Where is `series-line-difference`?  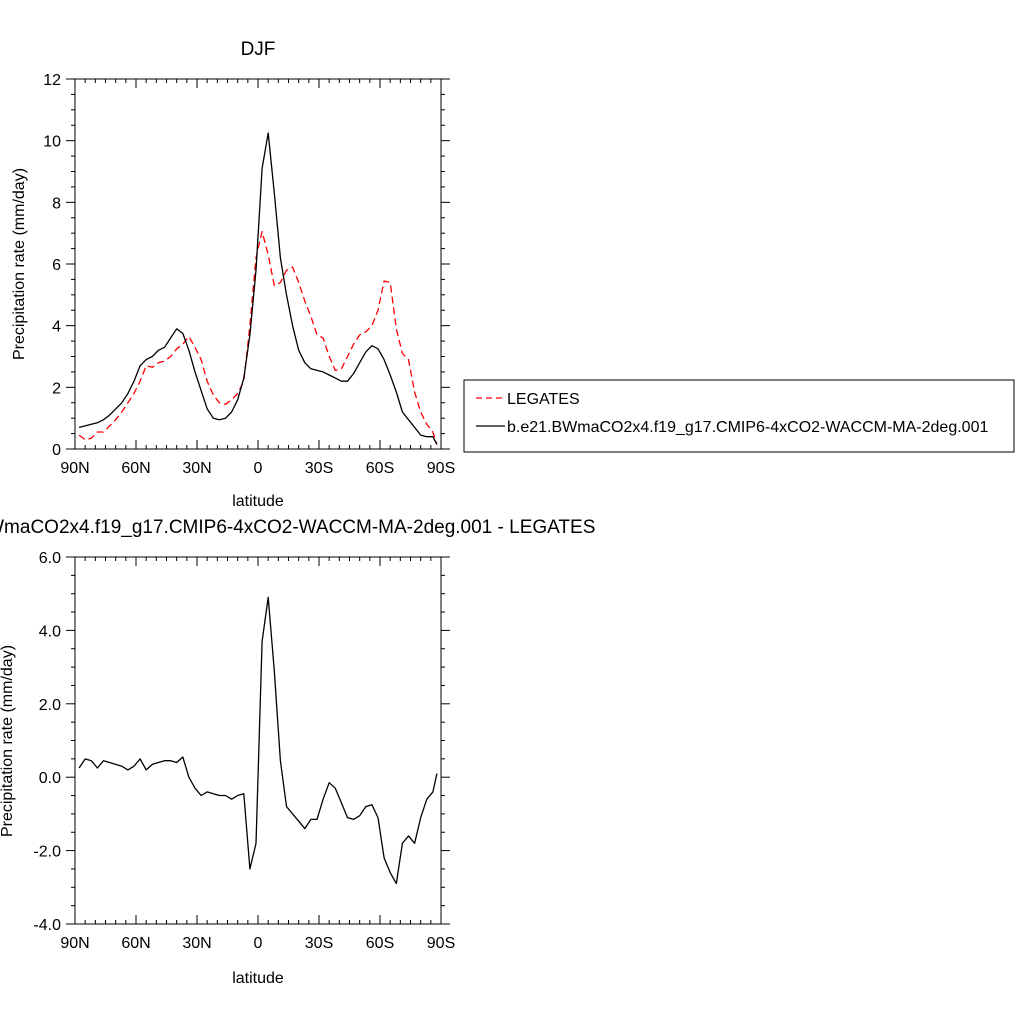 series-line-difference is located at coordinates (258, 740).